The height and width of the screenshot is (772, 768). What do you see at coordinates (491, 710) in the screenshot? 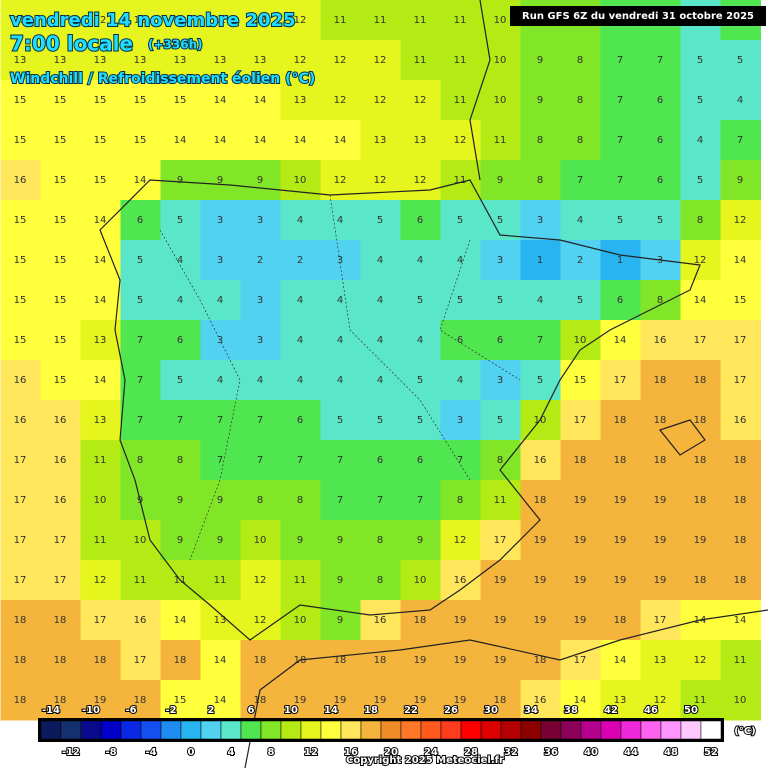
I see `legend-tick-label: 30` at bounding box center [491, 710].